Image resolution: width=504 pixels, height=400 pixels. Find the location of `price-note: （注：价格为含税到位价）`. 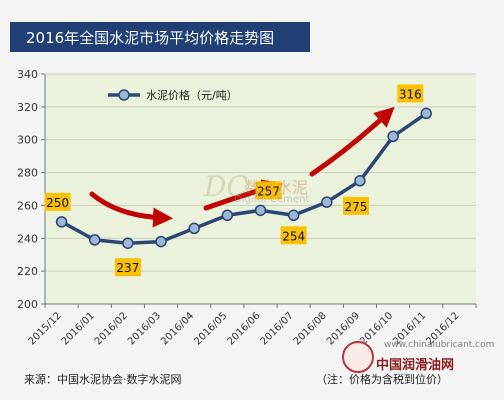

price-note: （注：价格为含税到位价） is located at coordinates (382, 379).